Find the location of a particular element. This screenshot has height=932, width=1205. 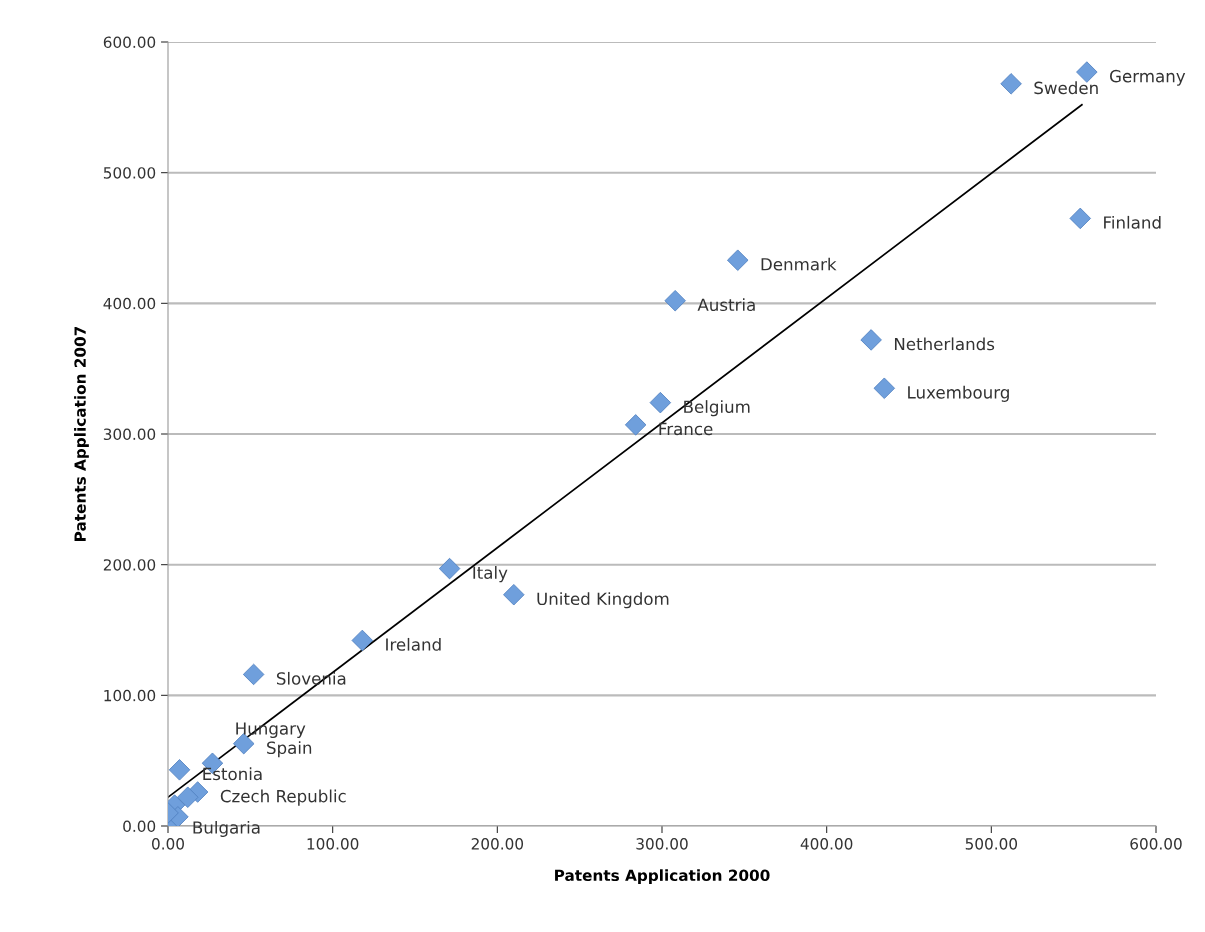

annotation: Germany is located at coordinates (1148, 77).